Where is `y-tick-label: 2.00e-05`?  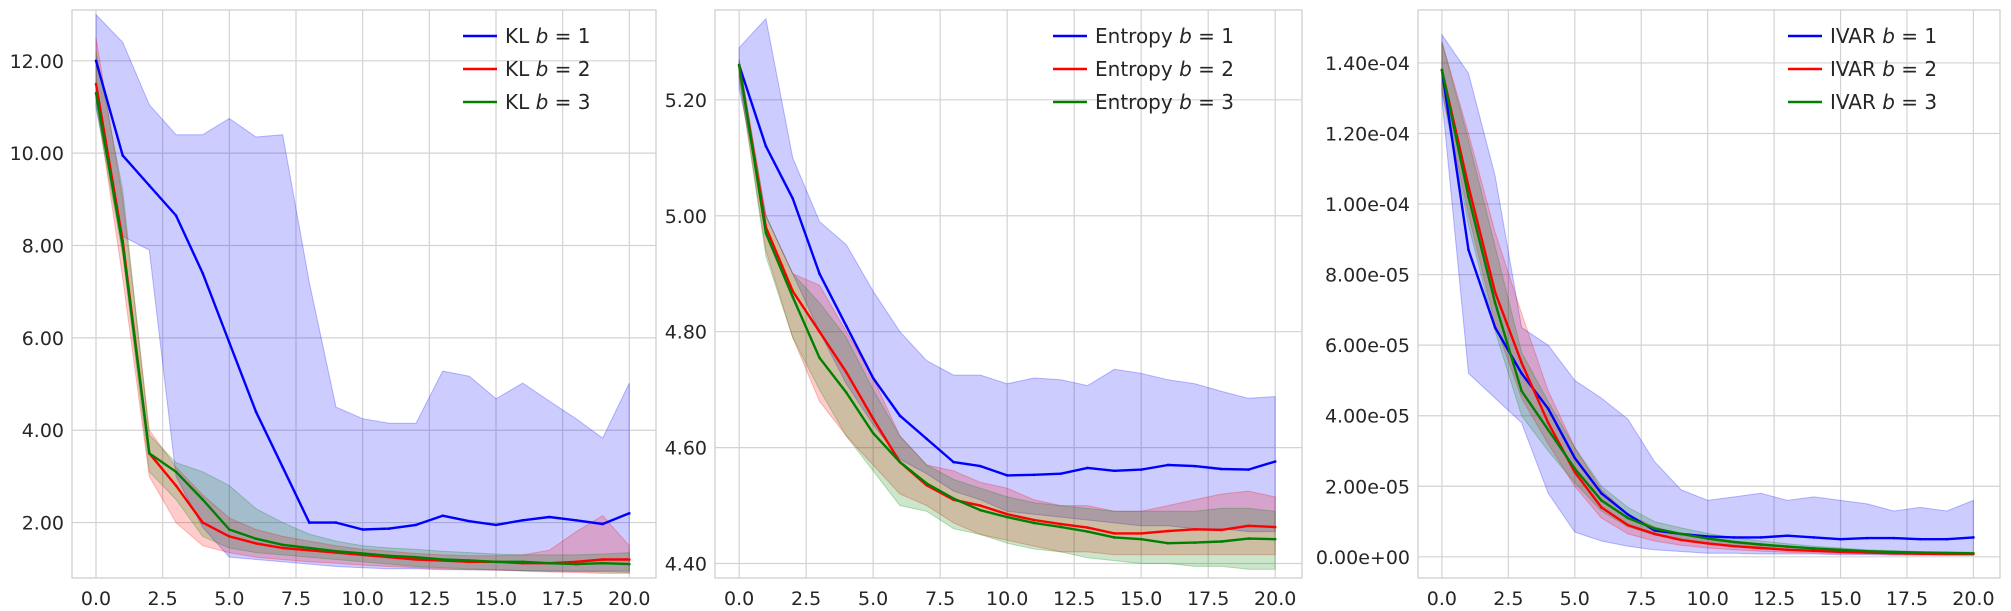
y-tick-label: 2.00e-05 is located at coordinates (1367, 487).